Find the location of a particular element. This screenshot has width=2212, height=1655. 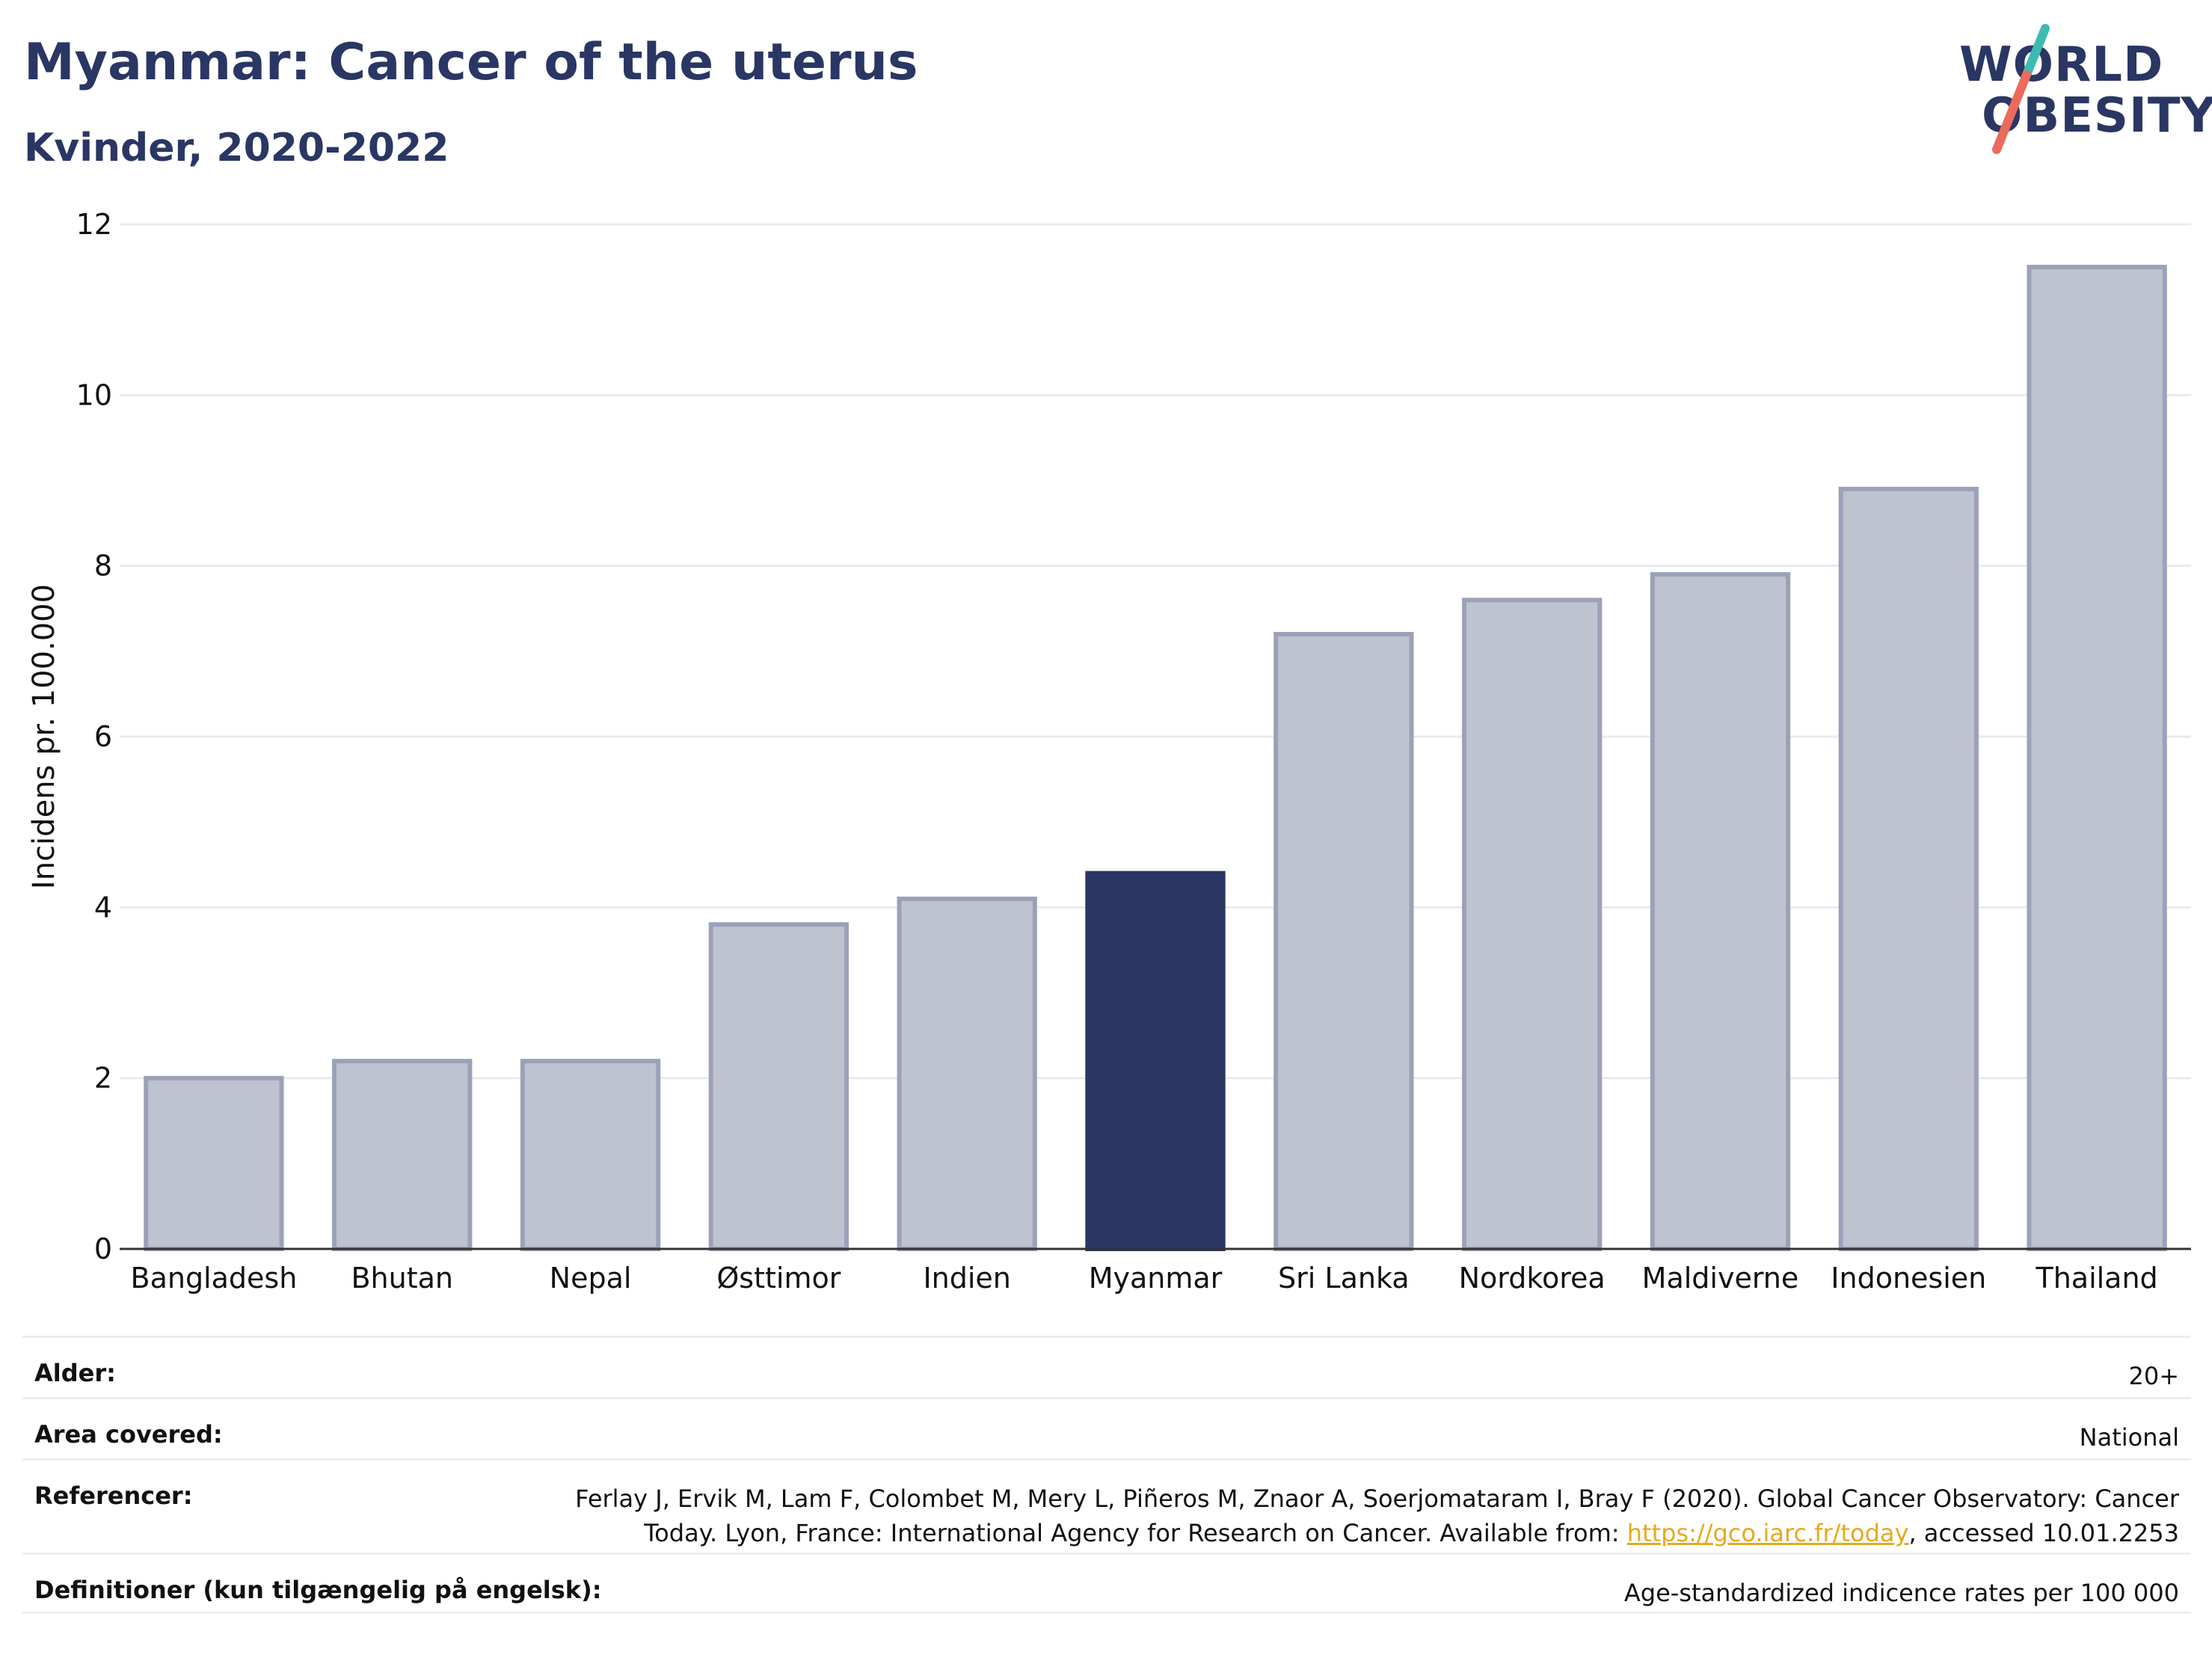

x-tick-label: Indien is located at coordinates (966, 1278).